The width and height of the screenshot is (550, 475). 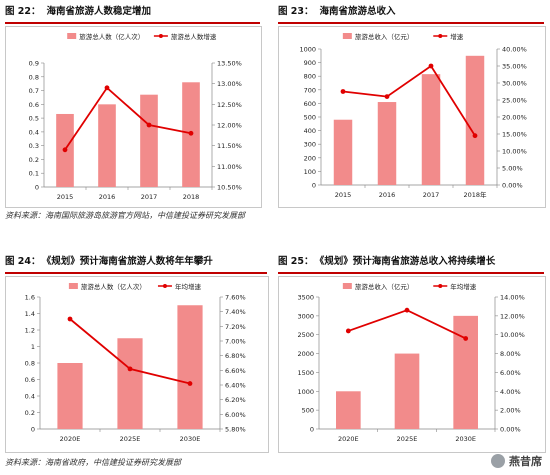 I want to click on figure-22-title-text: 海南省旅游人数稳定增加, so click(x=99, y=11).